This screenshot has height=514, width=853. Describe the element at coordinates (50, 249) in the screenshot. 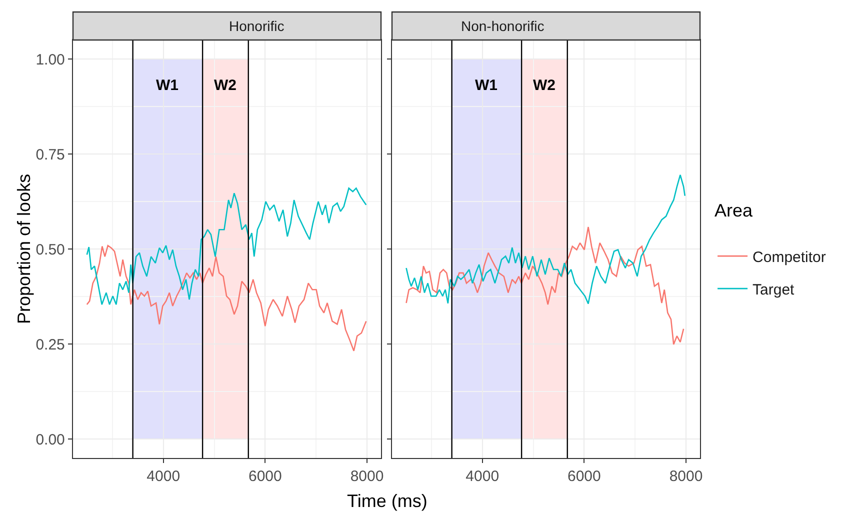

I see `y-tick-label: 0.50` at that location.